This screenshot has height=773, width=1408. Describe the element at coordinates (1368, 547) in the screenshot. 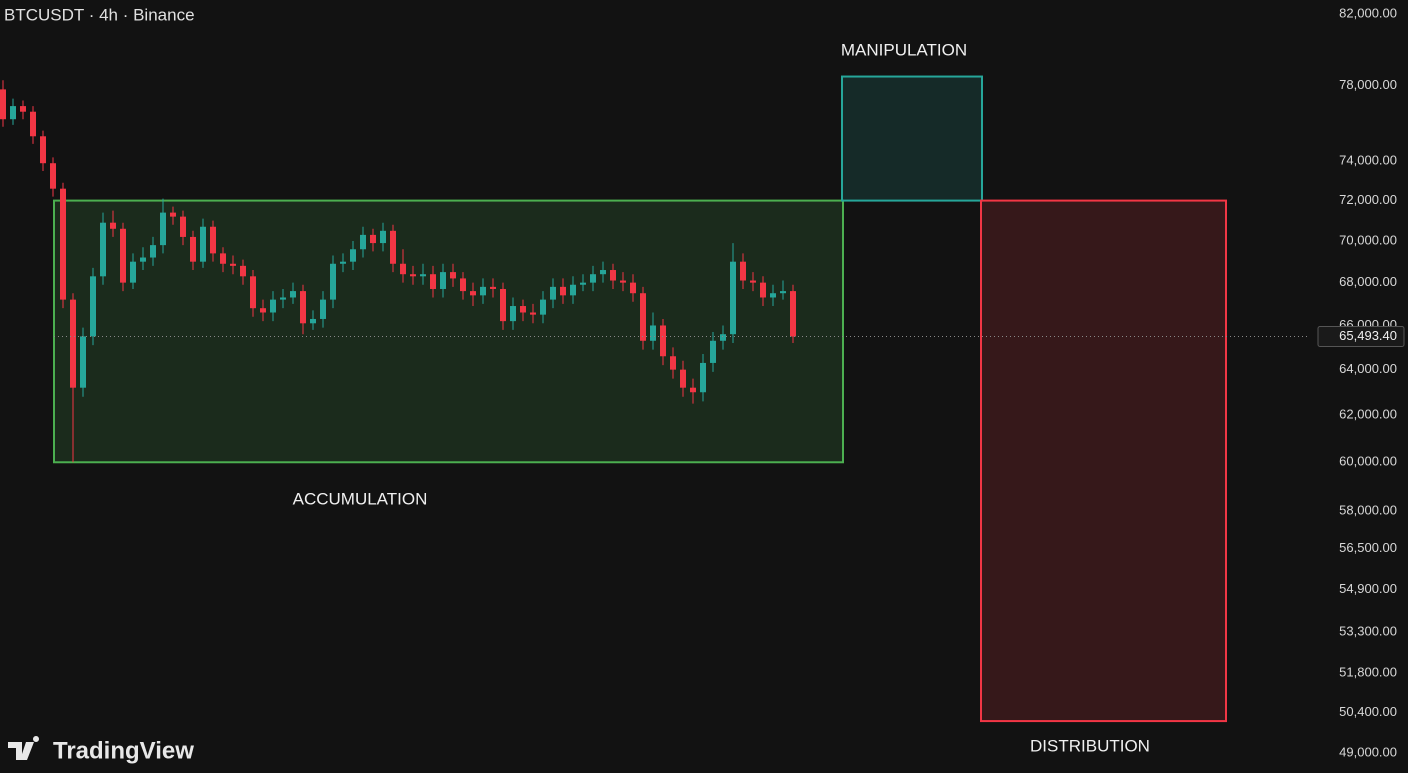

I see `y-tick-label: 56,500.00` at that location.